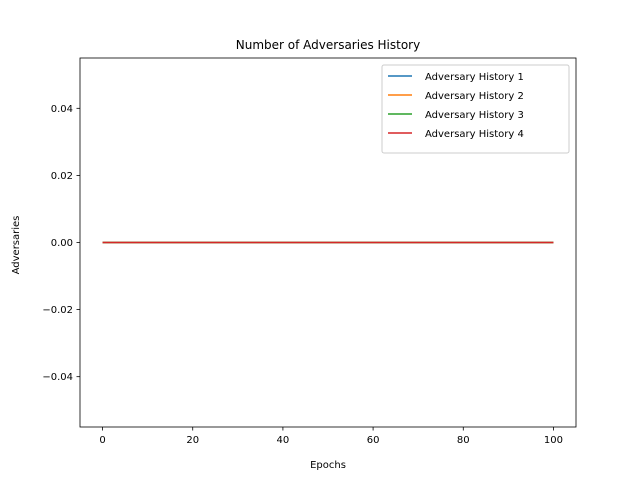  I want to click on x-axis-label: Epochs, so click(328, 465).